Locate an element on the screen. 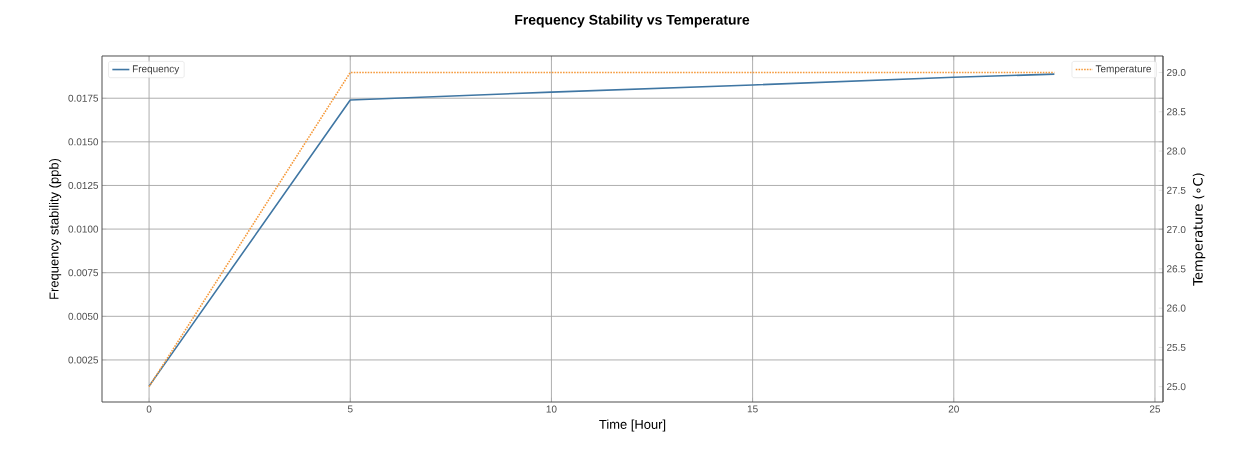 The width and height of the screenshot is (1252, 461). x-tick-label: 25 is located at coordinates (1155, 409).